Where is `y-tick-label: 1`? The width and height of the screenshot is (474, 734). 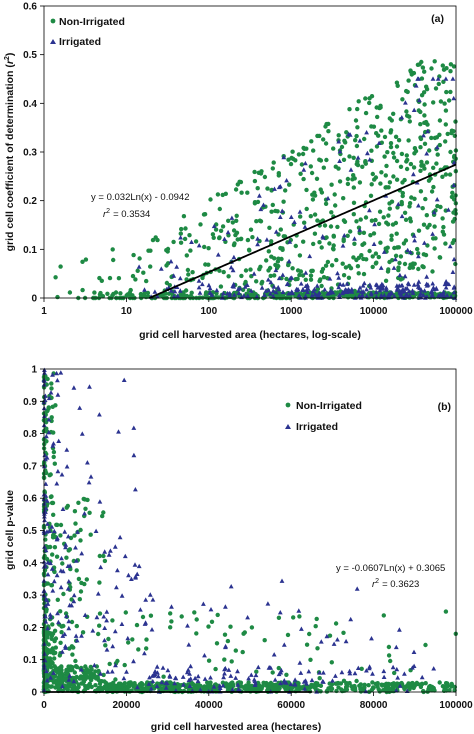
y-tick-label: 1 is located at coordinates (34, 370).